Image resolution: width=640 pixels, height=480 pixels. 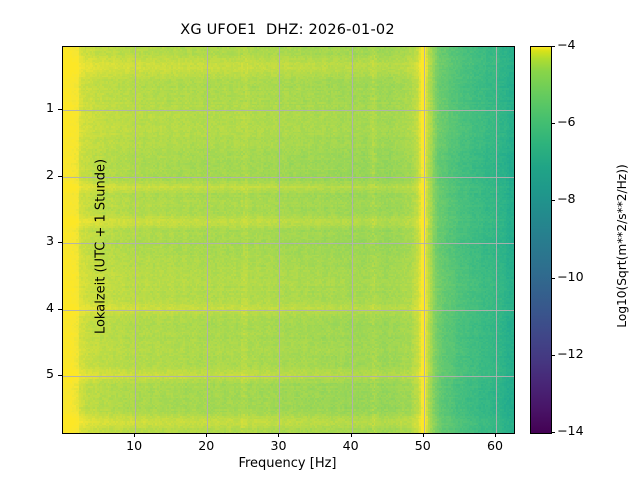 What do you see at coordinates (287, 463) in the screenshot?
I see `x-axis-label: Frequency [Hz]` at bounding box center [287, 463].